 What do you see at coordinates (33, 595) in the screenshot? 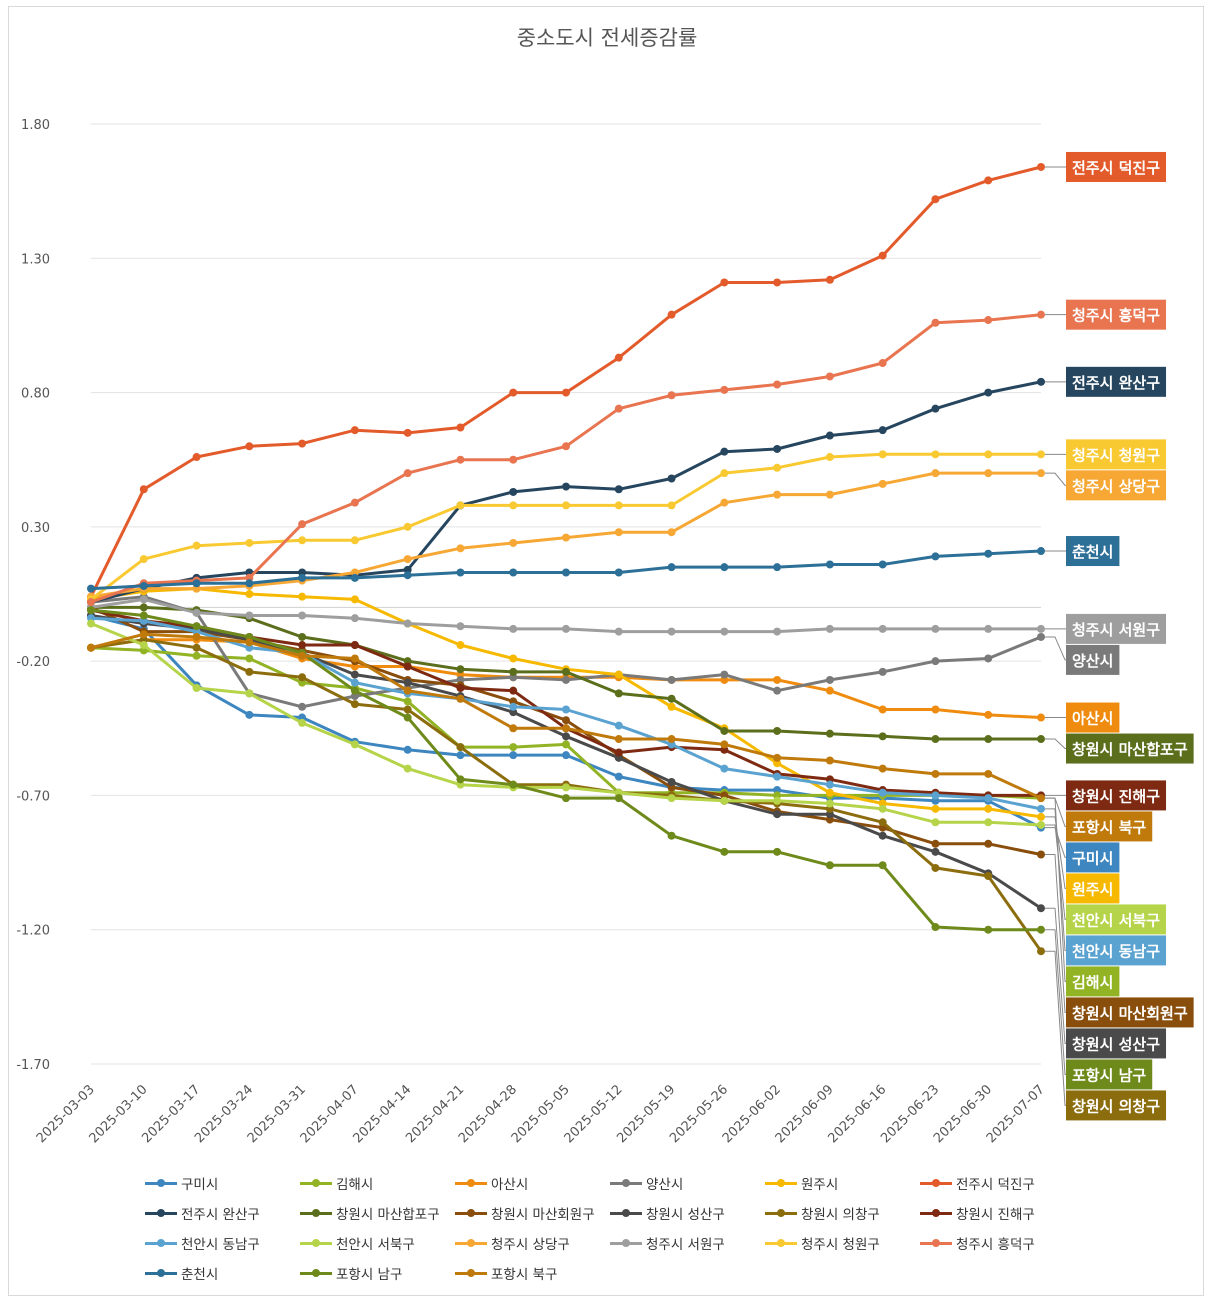
I see `y-axis-ticks: 1.80 1.30 0.80 0.30 -0.20 -0.70 -1.20 -1.70` at bounding box center [33, 595].